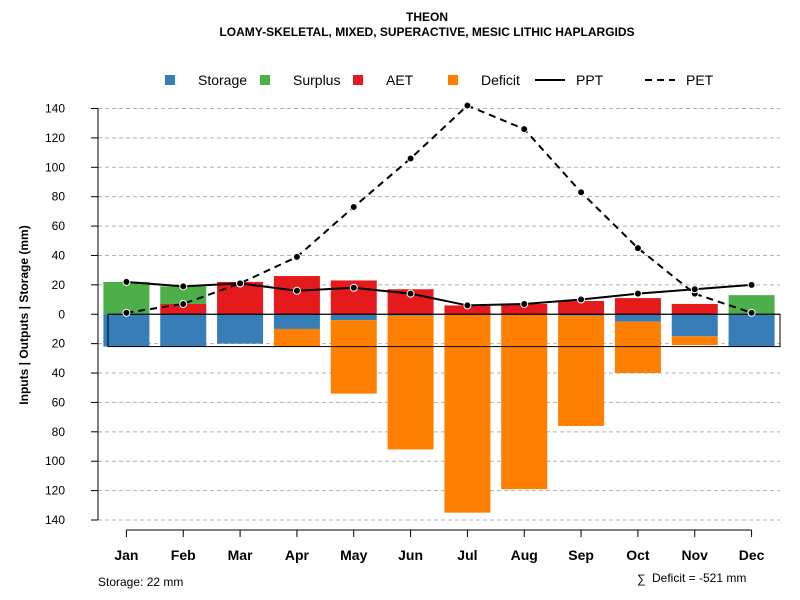 The width and height of the screenshot is (800, 600). What do you see at coordinates (297, 555) in the screenshot?
I see `x-tick-label: Apr` at bounding box center [297, 555].